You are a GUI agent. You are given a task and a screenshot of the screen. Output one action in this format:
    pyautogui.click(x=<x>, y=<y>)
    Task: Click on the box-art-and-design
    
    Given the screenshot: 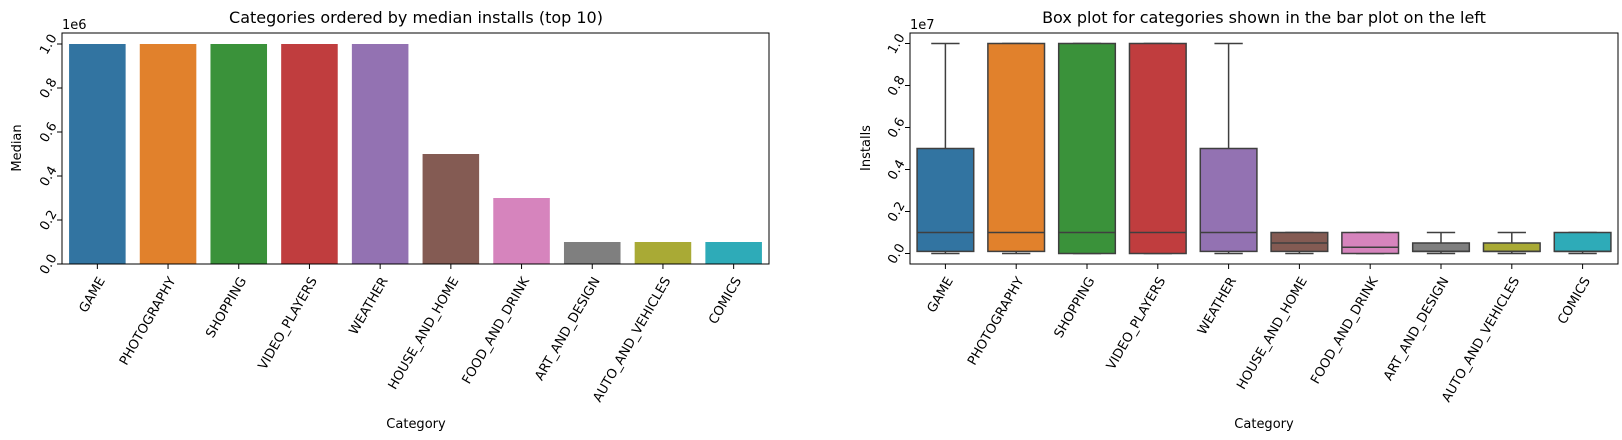 What is the action you would take?
    pyautogui.click(x=1441, y=243)
    